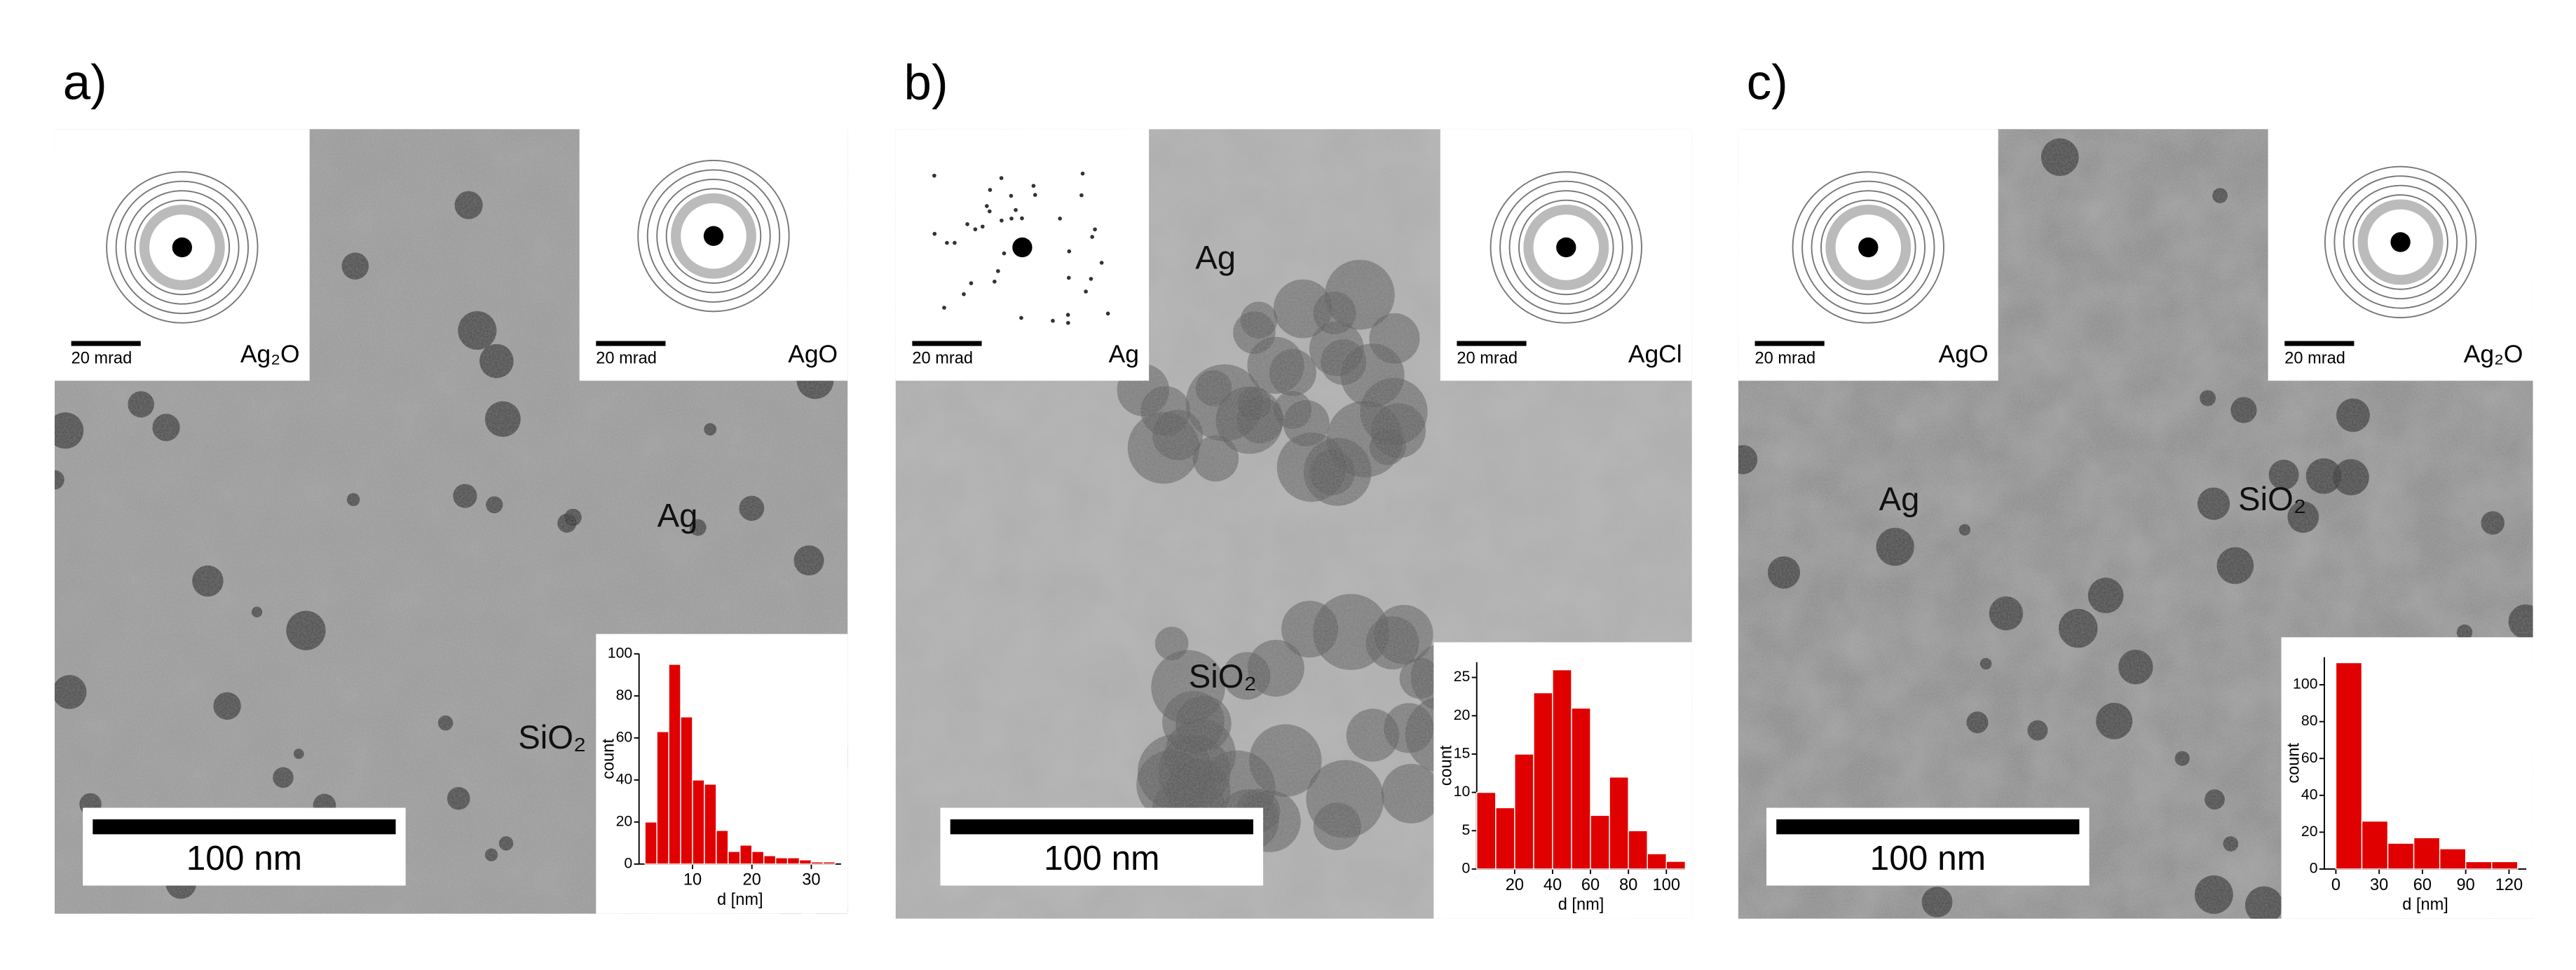 The height and width of the screenshot is (970, 2576). Describe the element at coordinates (1655, 354) in the screenshot. I see `saed-label: AgCl` at that location.